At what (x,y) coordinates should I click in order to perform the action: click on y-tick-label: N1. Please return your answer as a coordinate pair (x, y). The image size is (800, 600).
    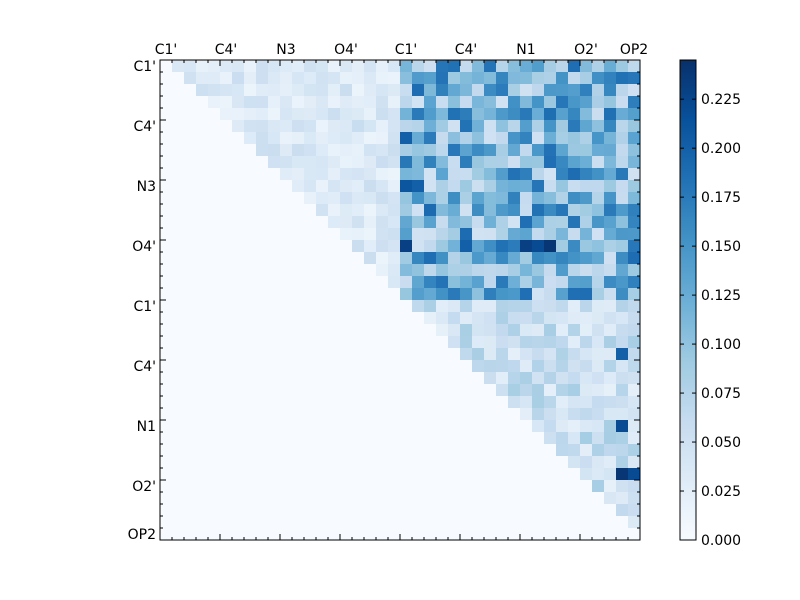
    Looking at the image, I should click on (146, 427).